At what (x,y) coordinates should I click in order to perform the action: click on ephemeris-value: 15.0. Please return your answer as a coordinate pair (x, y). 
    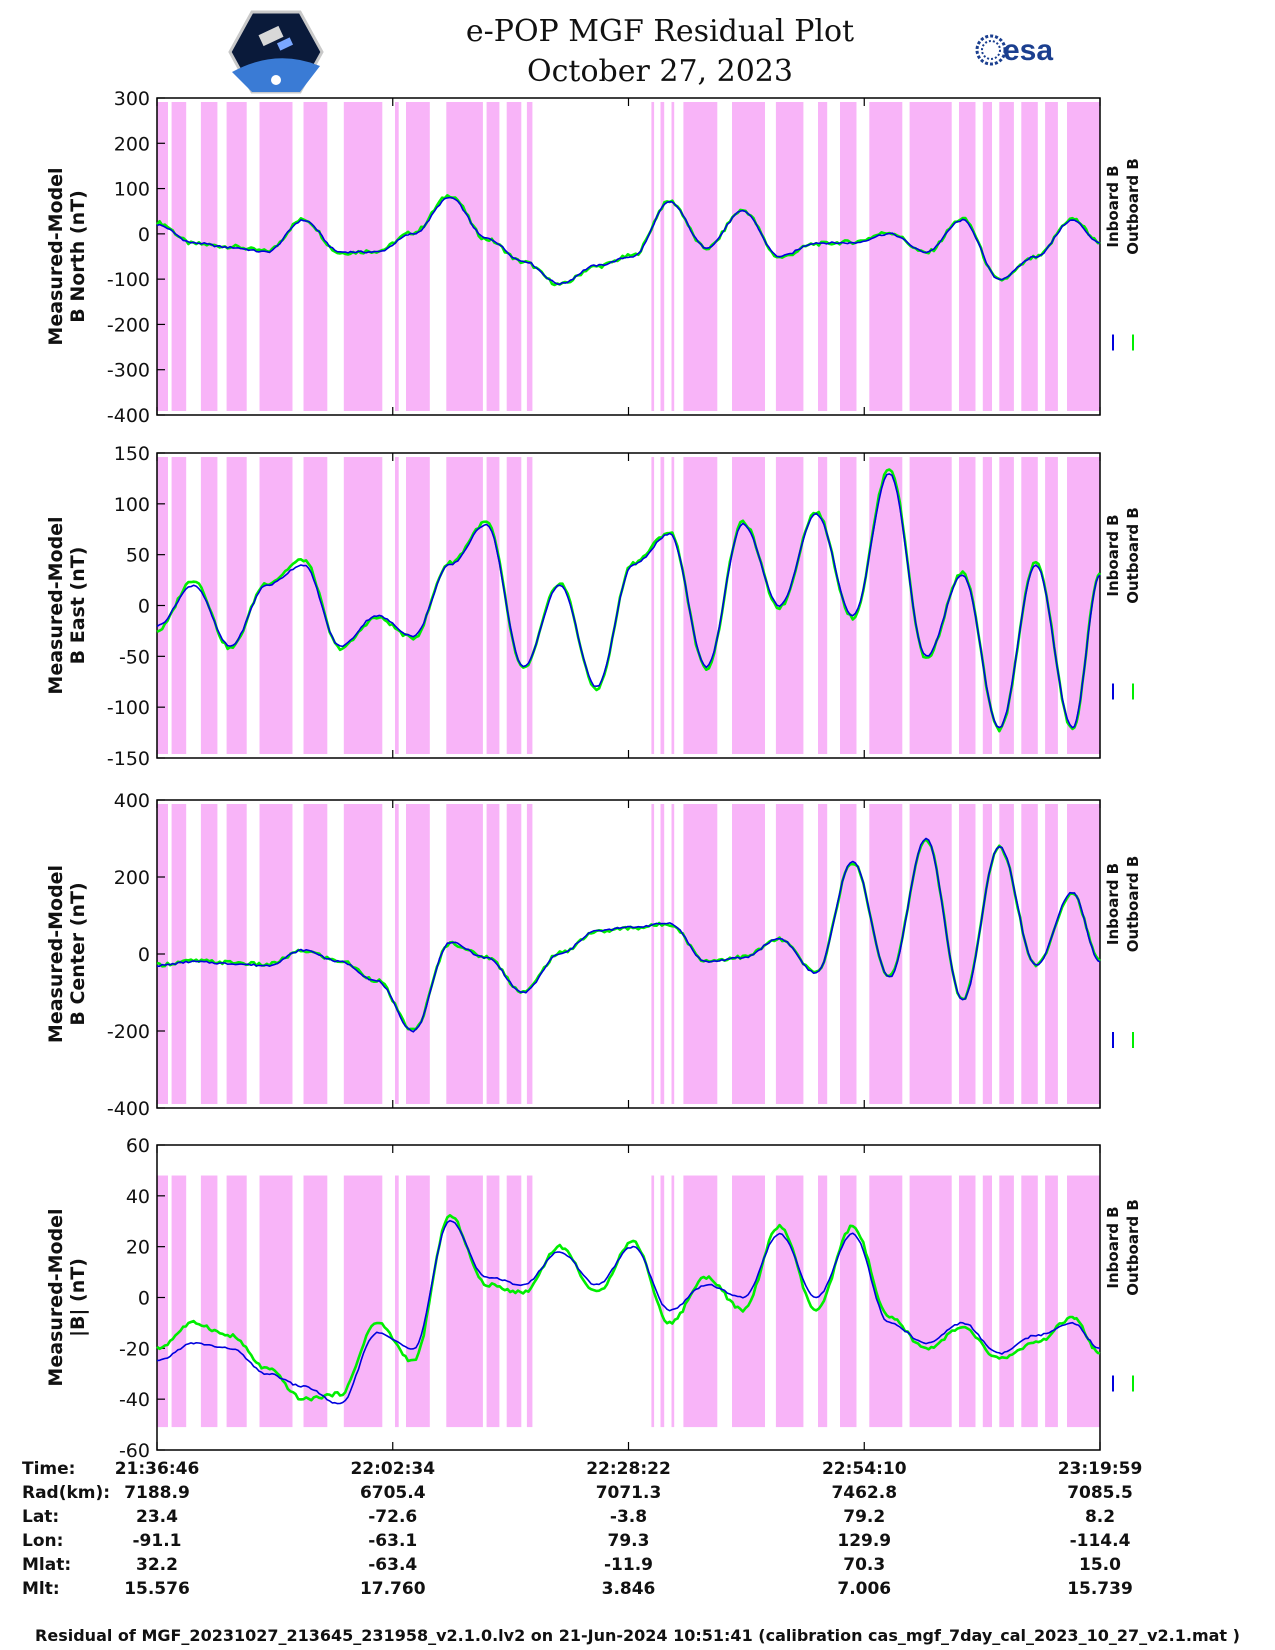
    Looking at the image, I should click on (1100, 1565).